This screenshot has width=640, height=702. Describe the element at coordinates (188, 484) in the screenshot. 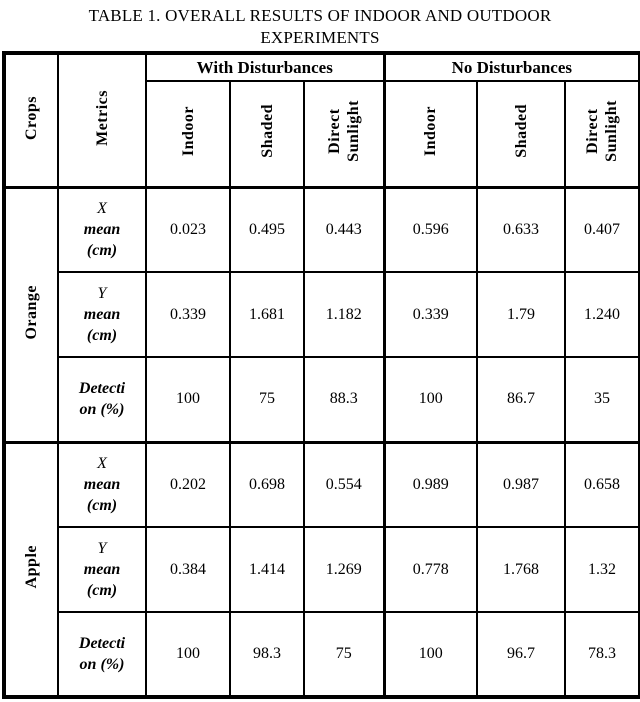

I see `value-cell: 0.202` at that location.